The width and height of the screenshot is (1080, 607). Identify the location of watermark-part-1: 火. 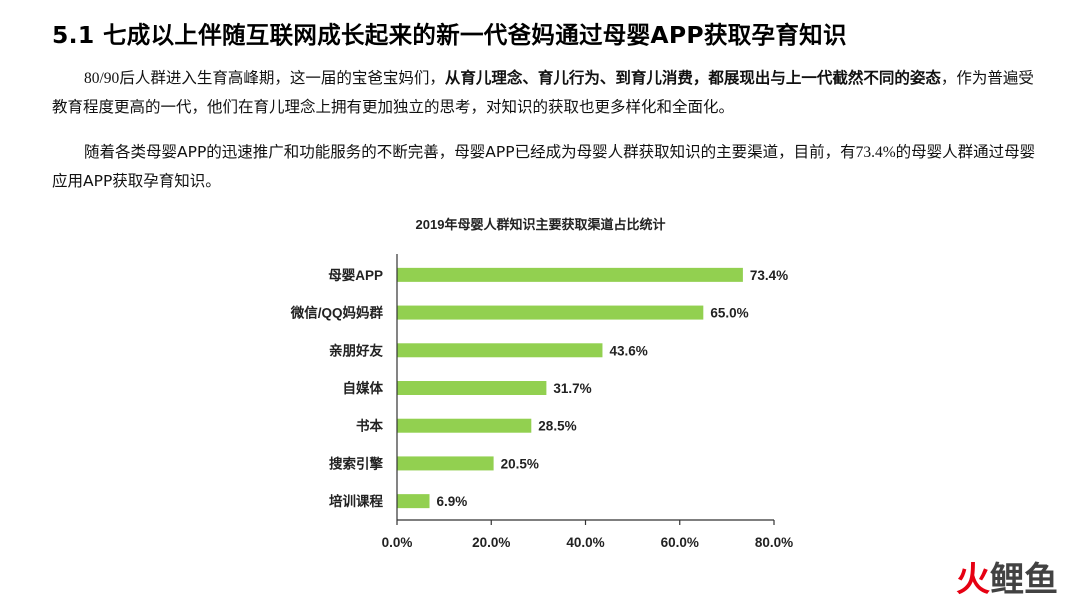
(973, 580).